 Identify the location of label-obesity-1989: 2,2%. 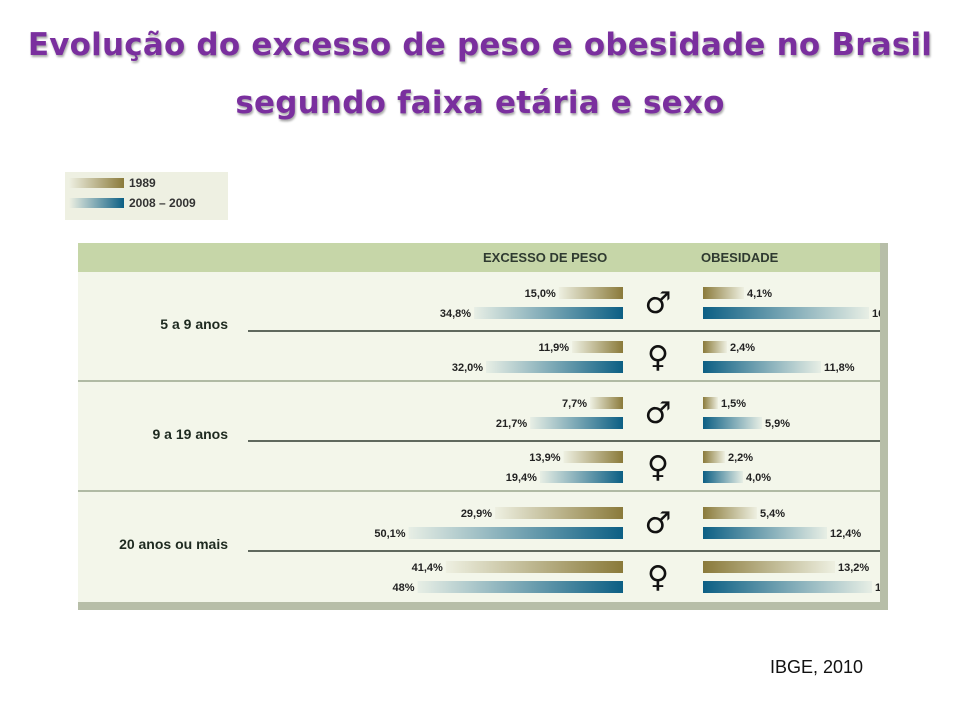
(740, 458).